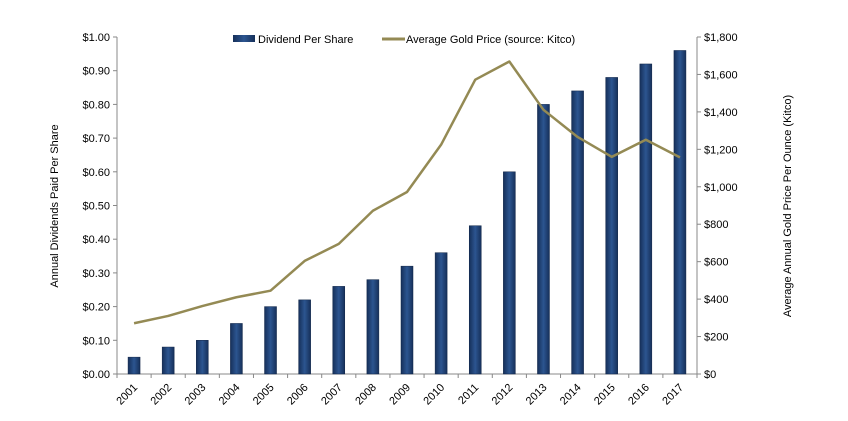  I want to click on y-tick-label: $0.40, so click(96, 240).